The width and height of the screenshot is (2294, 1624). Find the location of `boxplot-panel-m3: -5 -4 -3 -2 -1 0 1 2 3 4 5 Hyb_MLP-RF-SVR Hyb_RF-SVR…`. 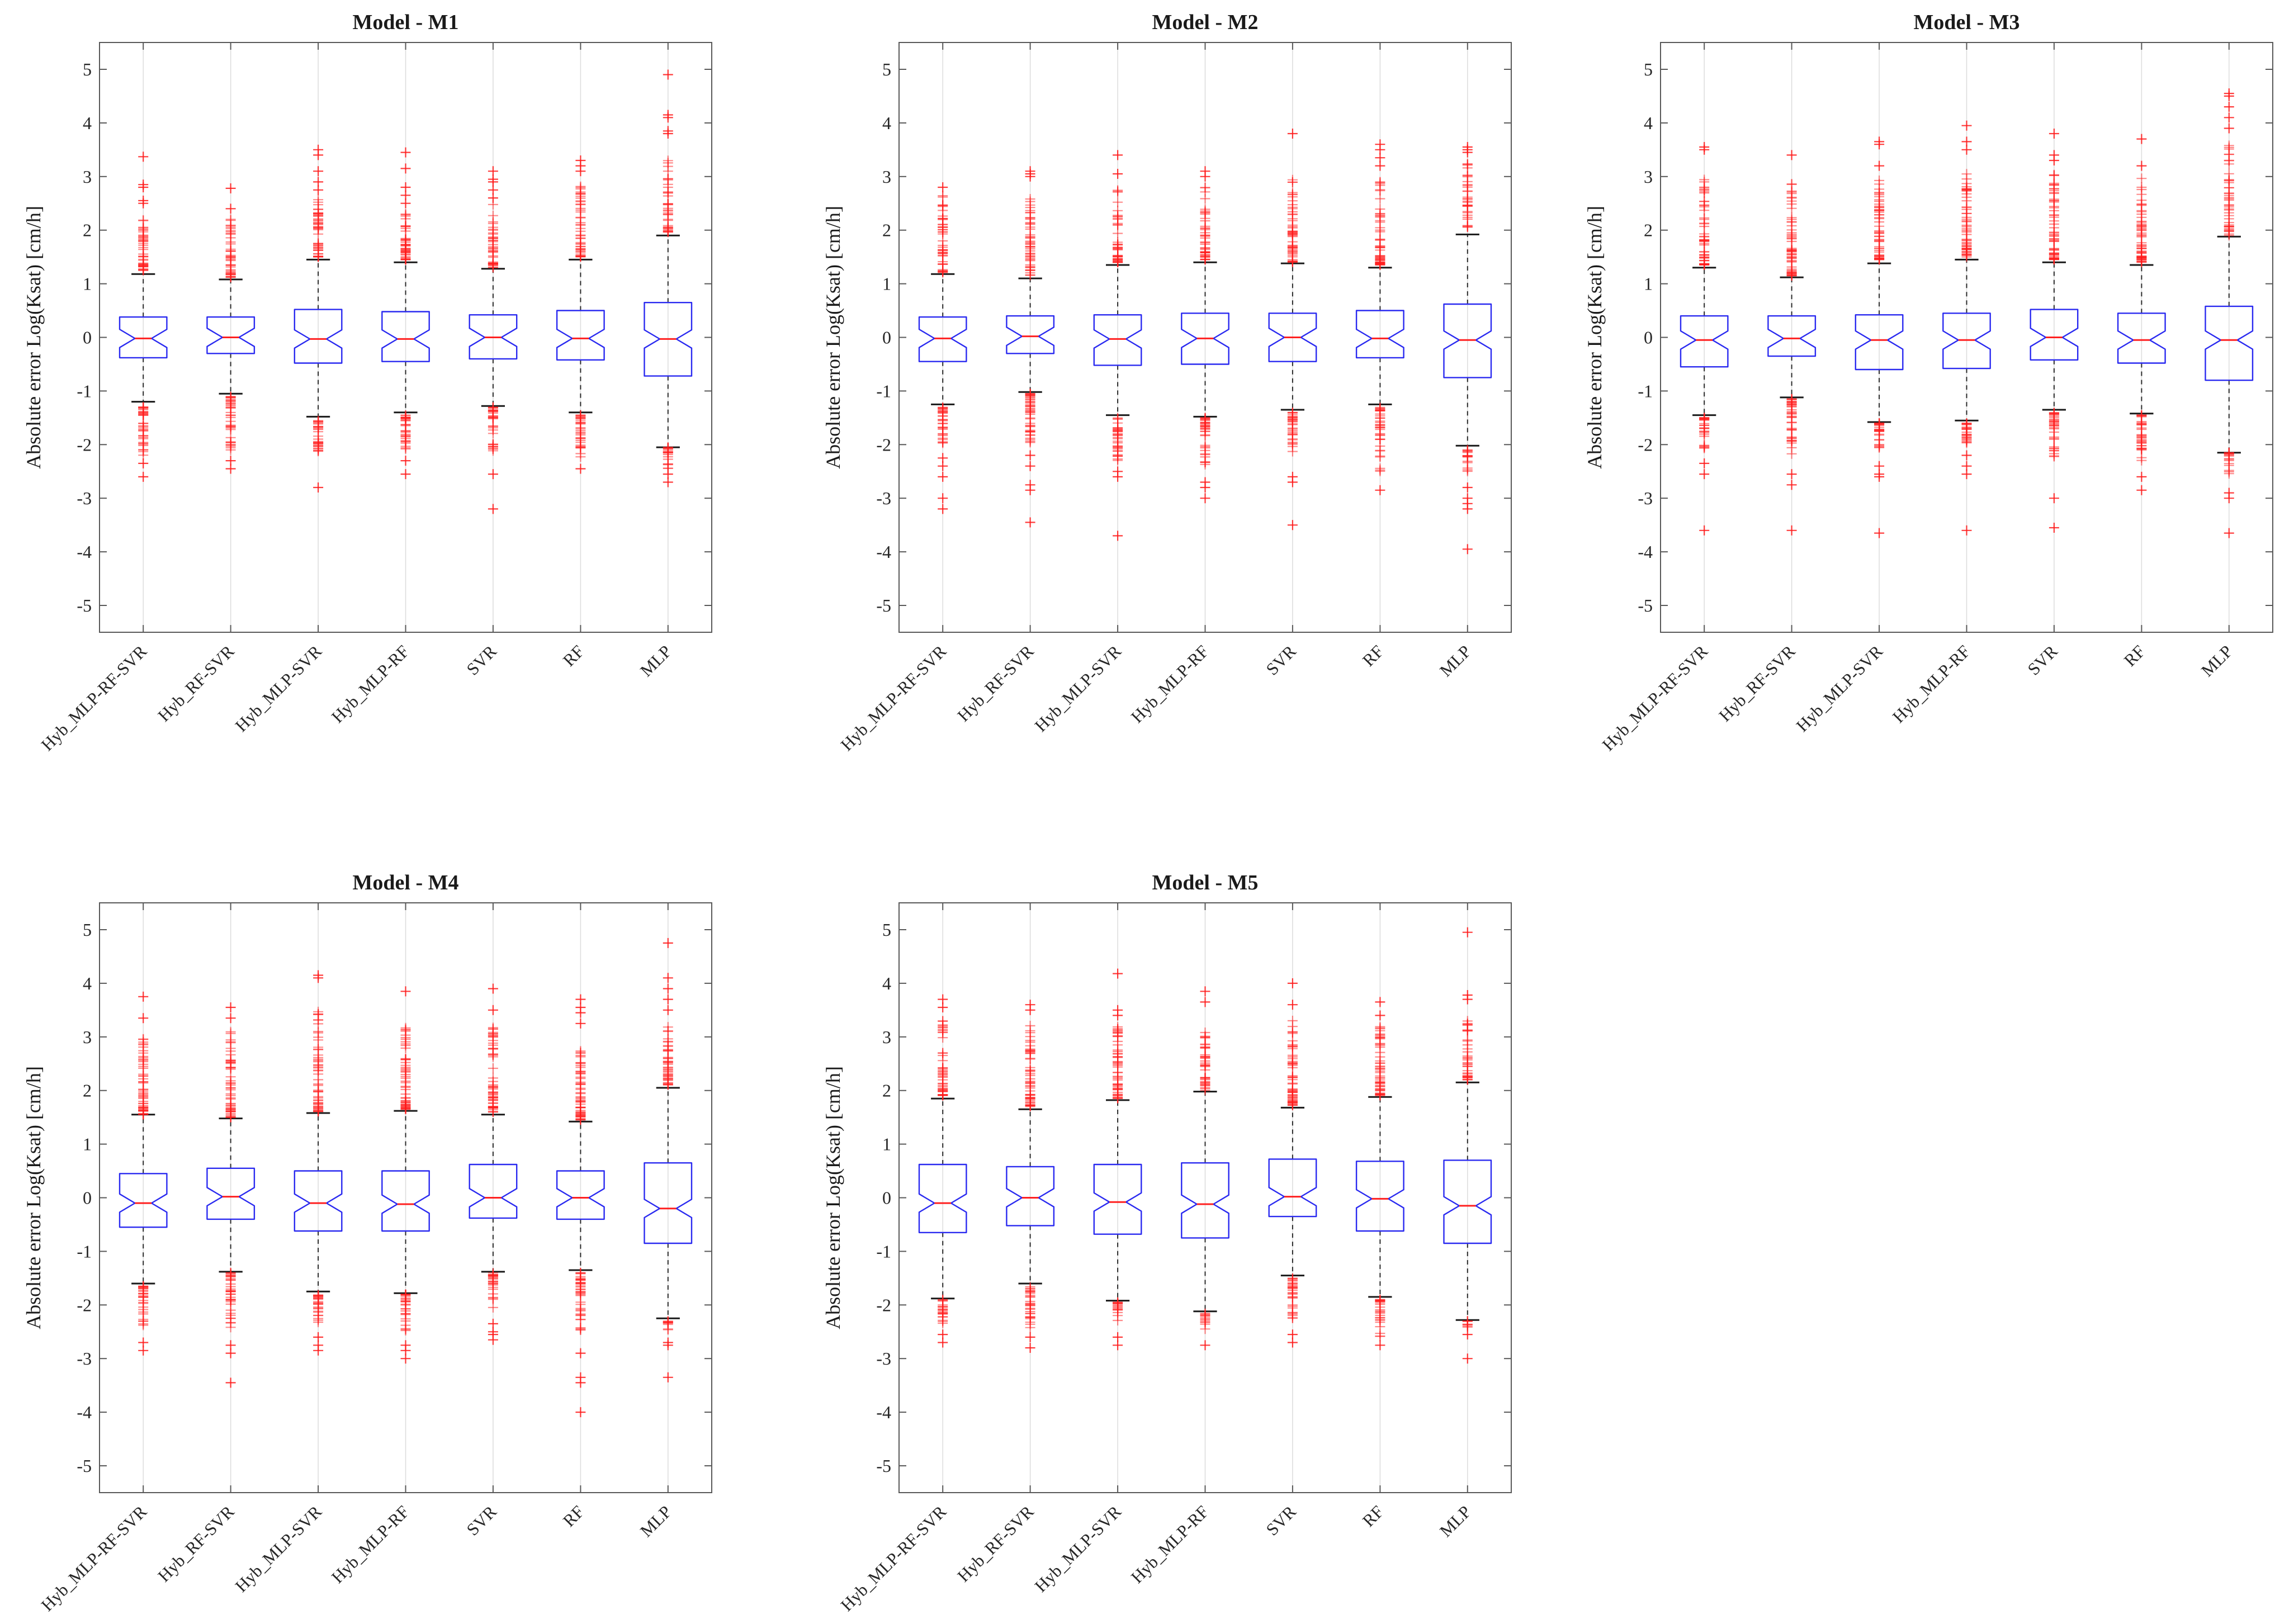

boxplot-panel-m3: -5 -4 -3 -2 -1 0 1 2 3 4 5 Hyb_MLP-RF-SVR Hyb_RF-SVR… is located at coordinates (1935, 383).